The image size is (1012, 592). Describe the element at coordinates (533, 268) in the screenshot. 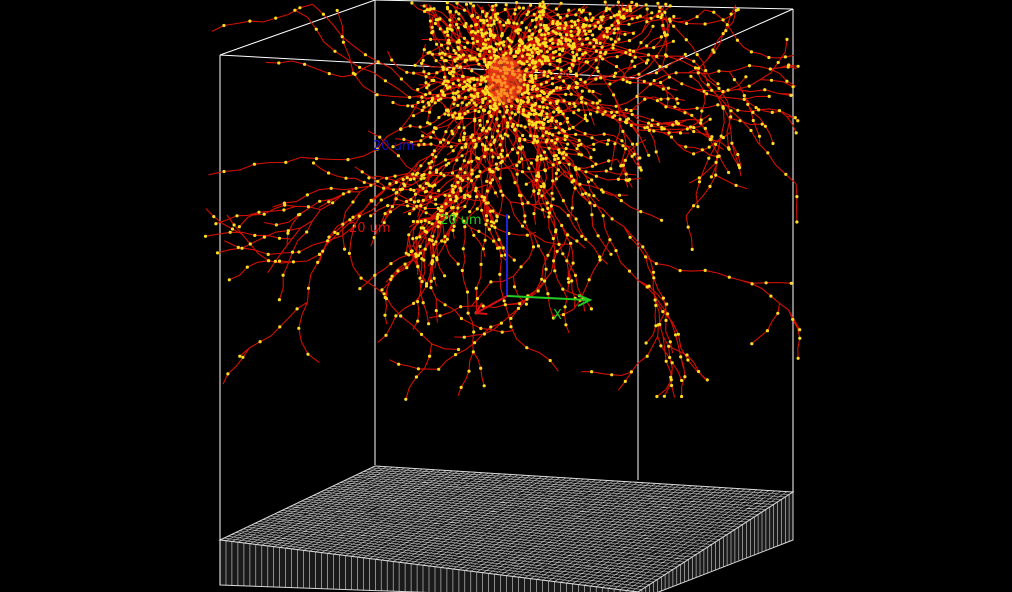

I see `axis-gizmo: X` at that location.